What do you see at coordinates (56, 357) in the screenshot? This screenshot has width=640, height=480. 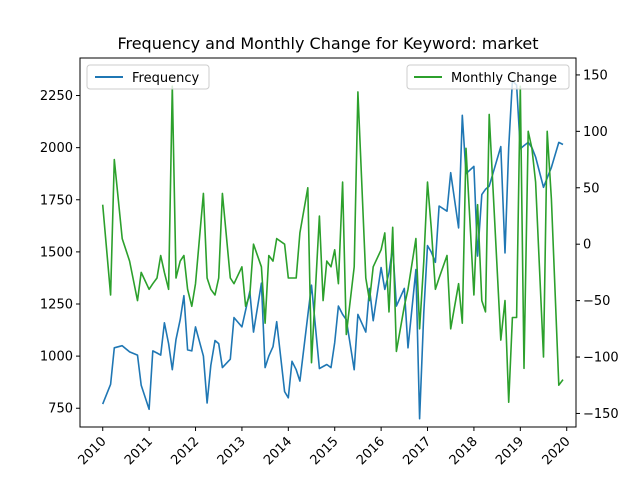 I see `y-left-tick-label: 1000` at bounding box center [56, 357].